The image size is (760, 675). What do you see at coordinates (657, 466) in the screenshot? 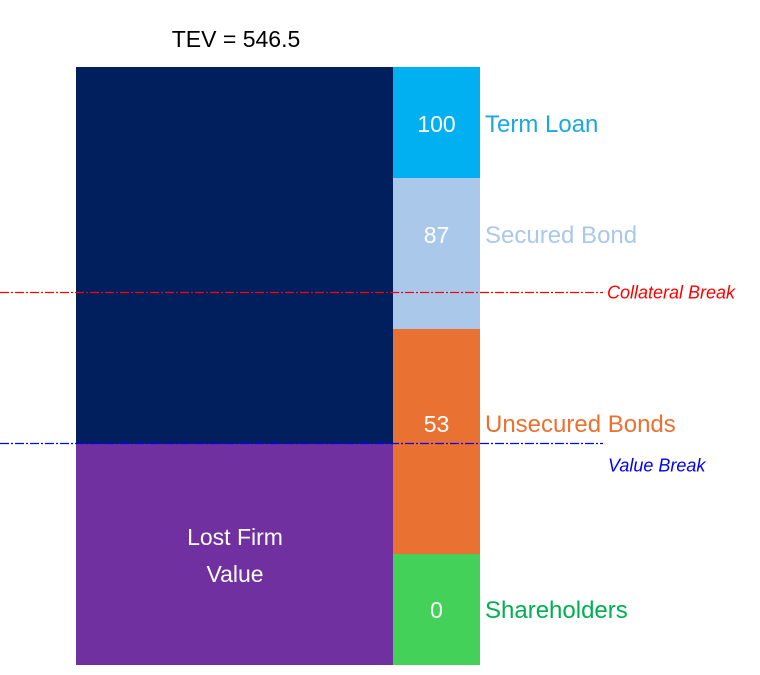
I see `value-break-label: Value Break` at bounding box center [657, 466].